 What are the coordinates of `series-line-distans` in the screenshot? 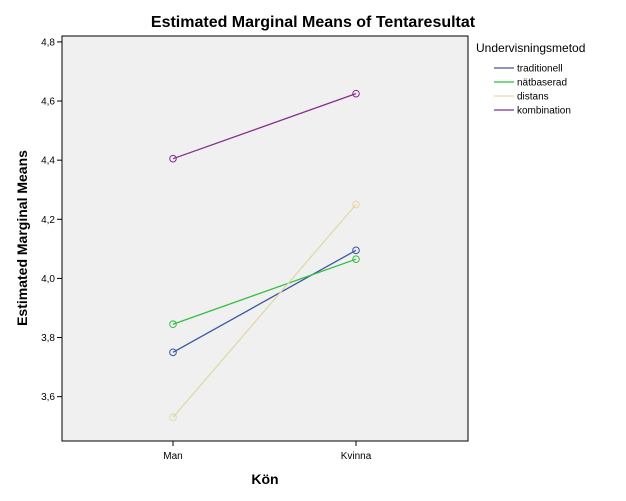 It's located at (264, 311).